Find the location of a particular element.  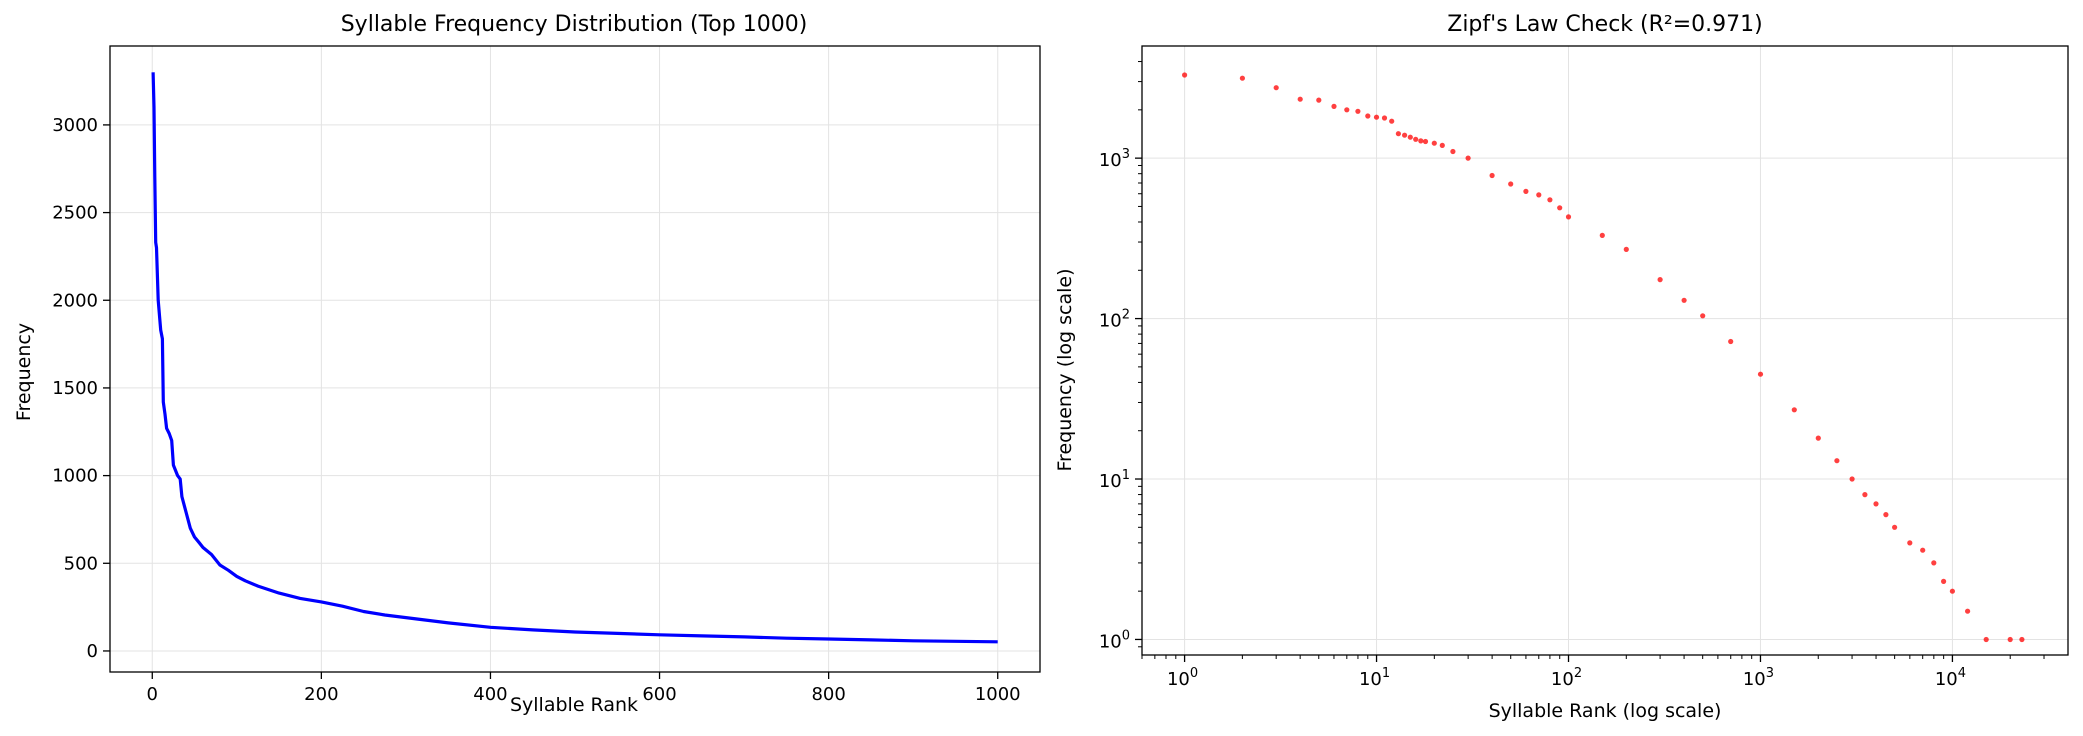

left-x-tick-label: 800 is located at coordinates (828, 694).